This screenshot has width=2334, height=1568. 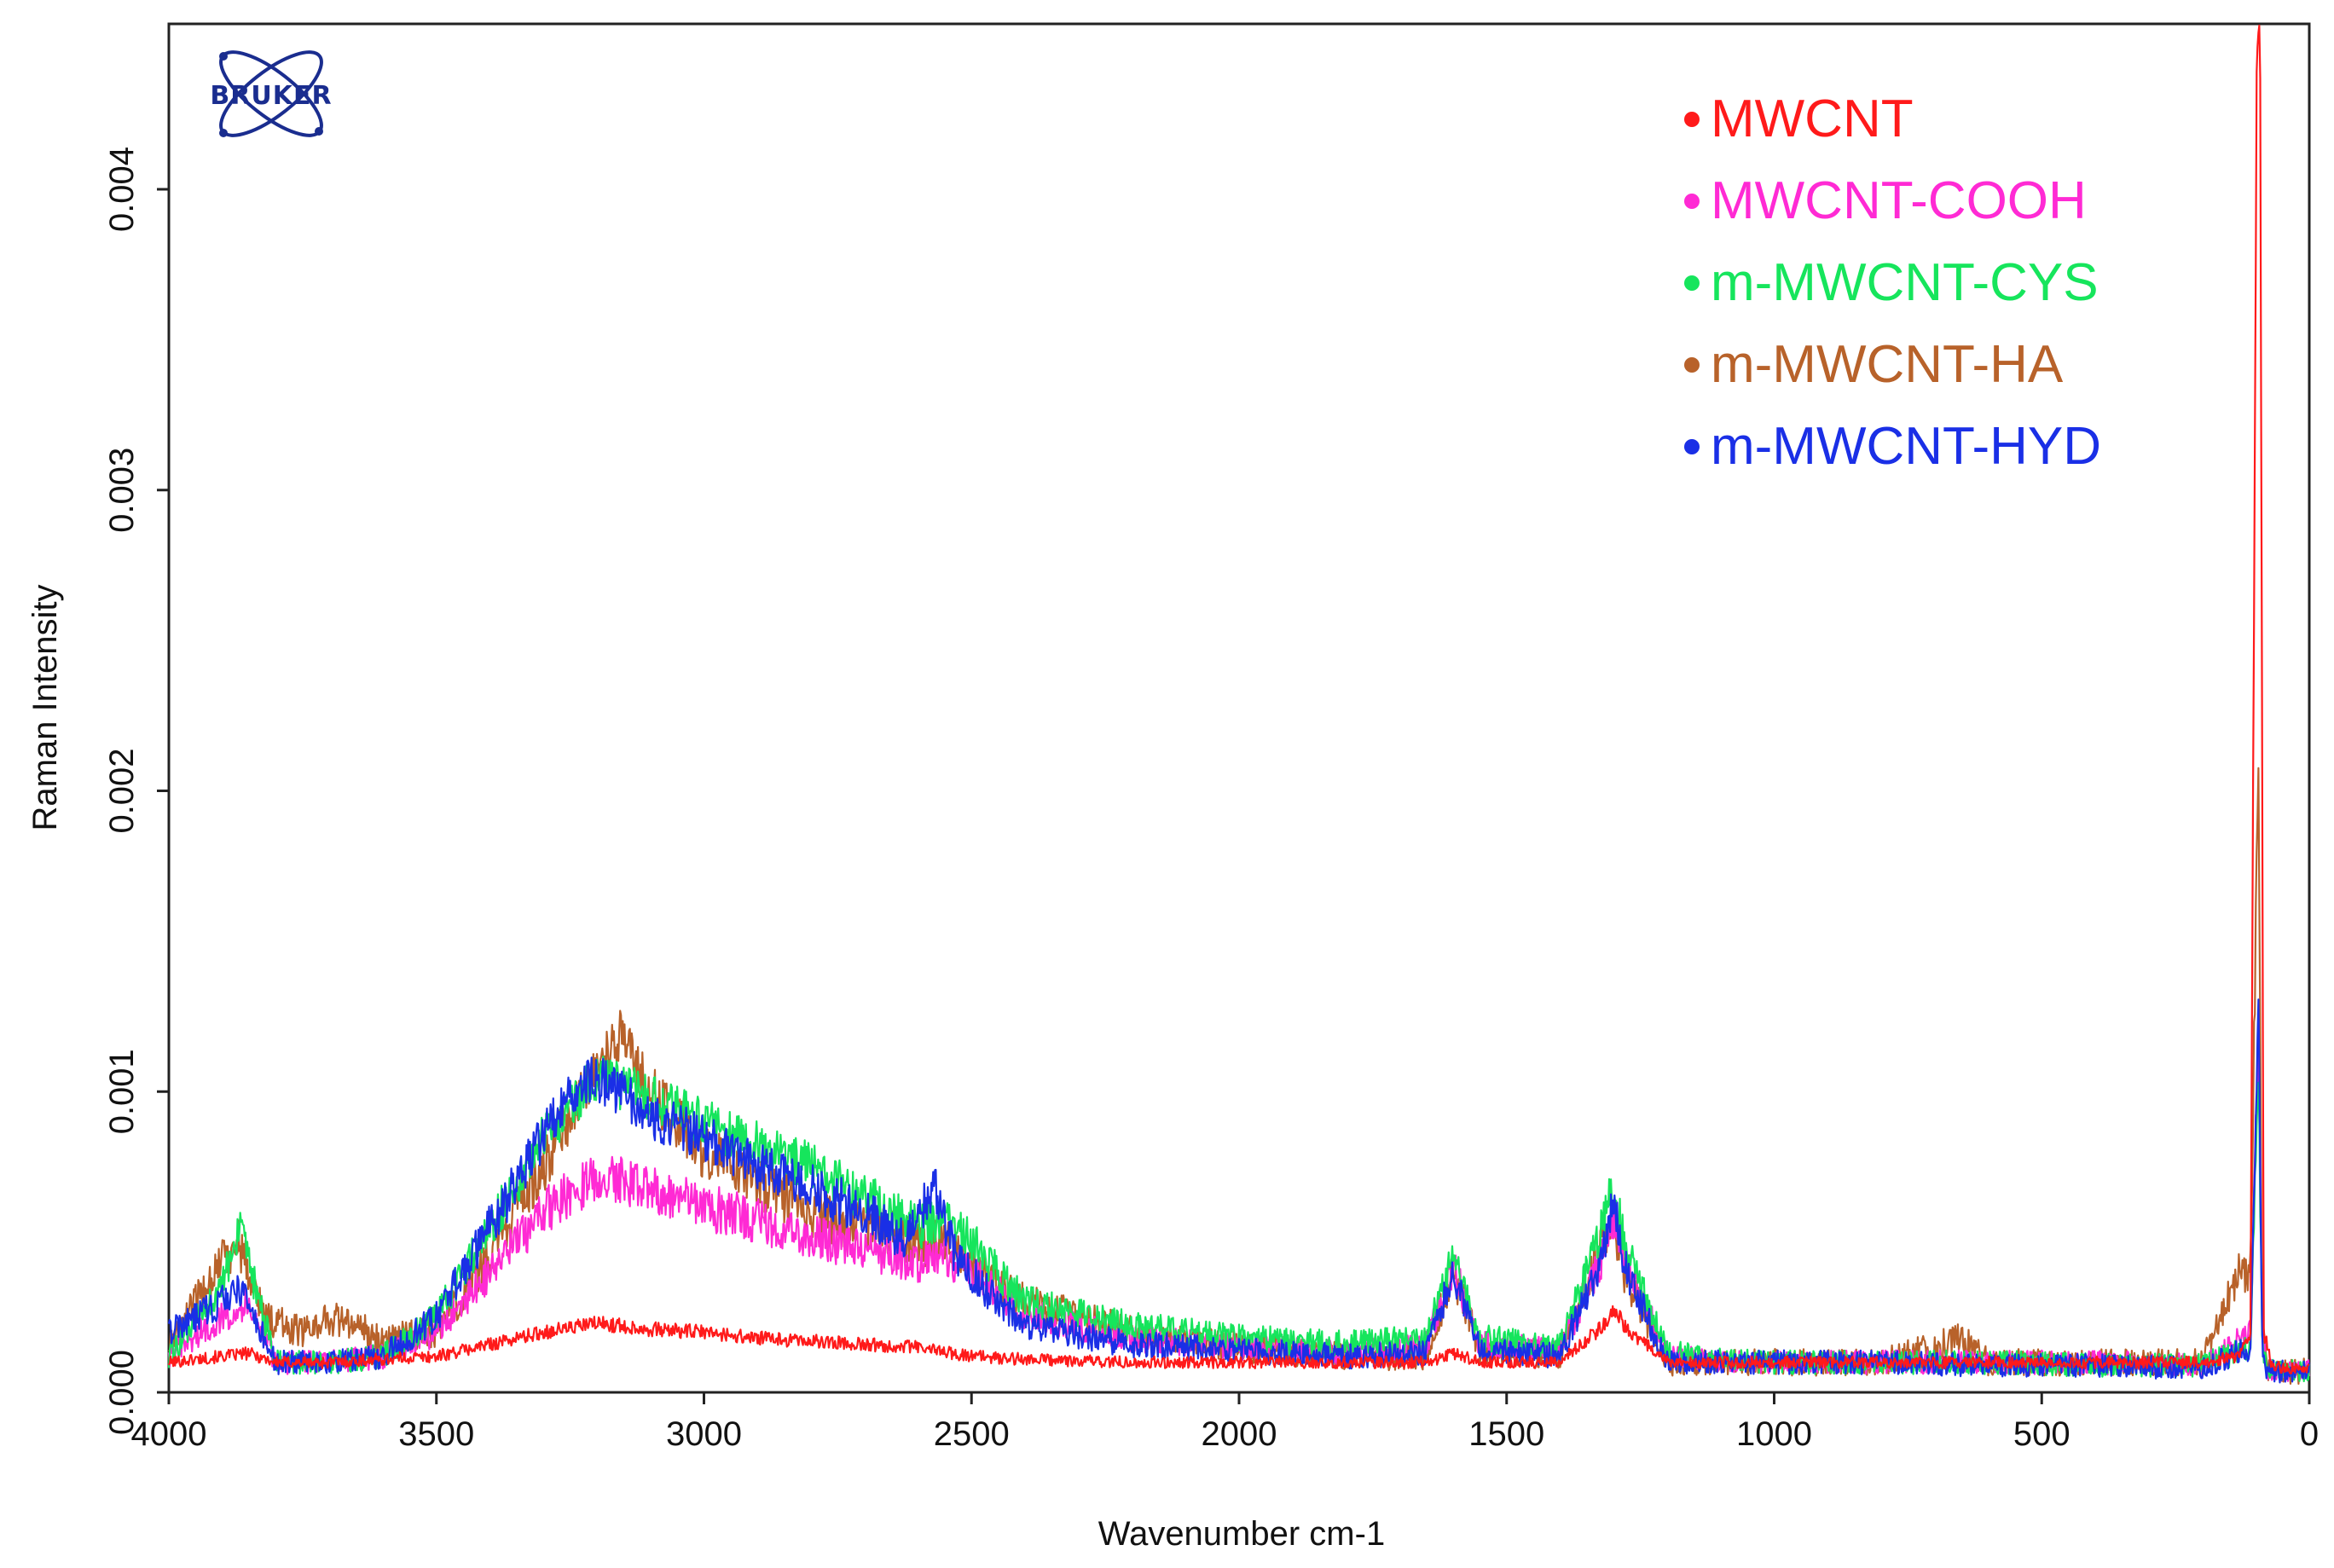 I want to click on y-tick-label: 0.001, so click(x=122, y=1091).